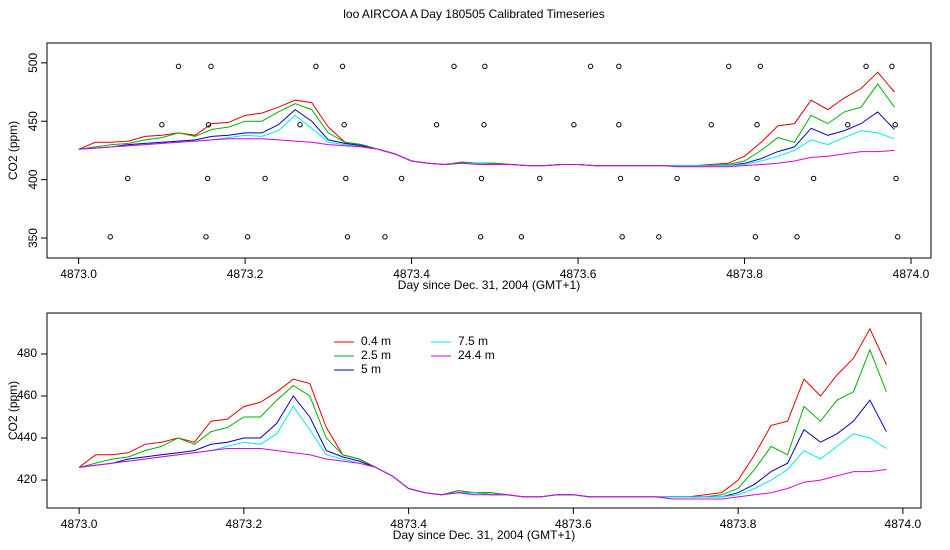  I want to click on legend-label: 7.5 m, so click(473, 341).